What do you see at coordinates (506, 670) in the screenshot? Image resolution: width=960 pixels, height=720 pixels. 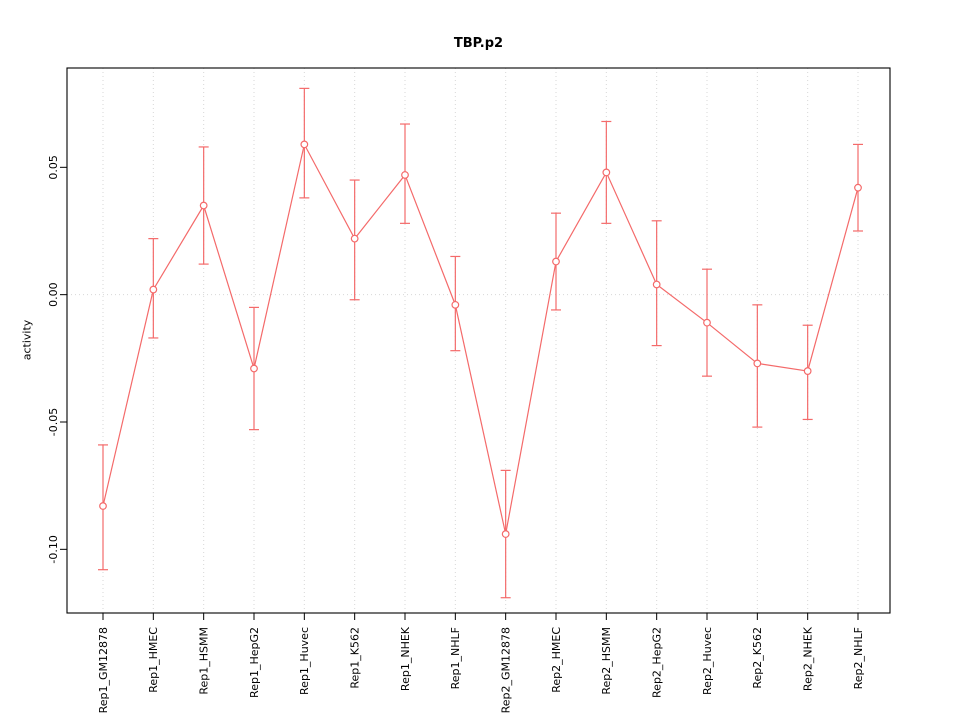 I see `x-tick-label: Rep2_GM12878` at bounding box center [506, 670].